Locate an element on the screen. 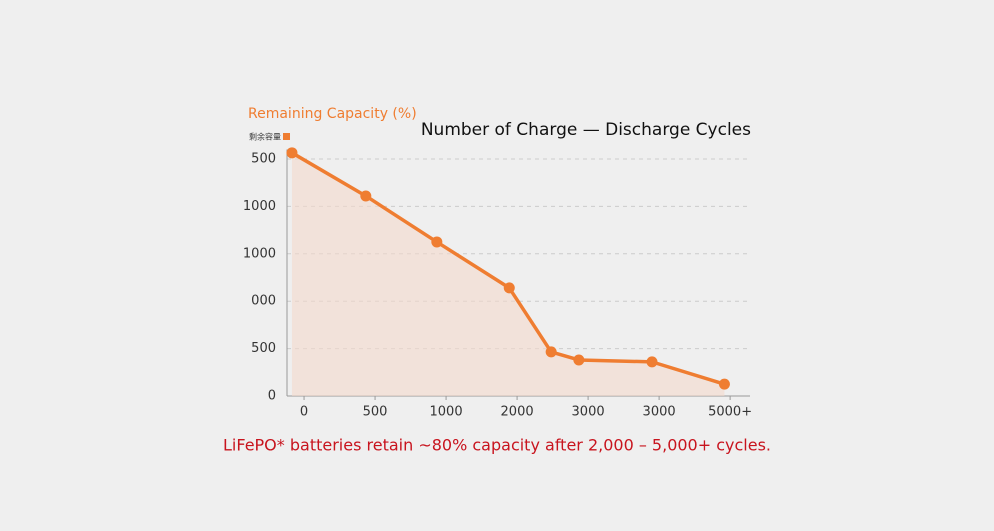  x-tick-label: 1000 is located at coordinates (446, 412).